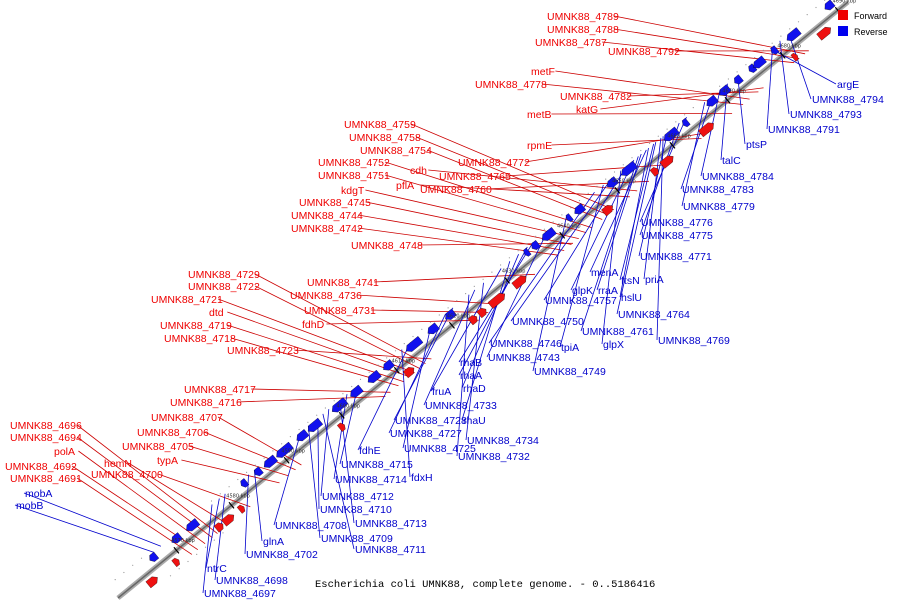  I want to click on reverse-gene-label: glpK, so click(582, 291).